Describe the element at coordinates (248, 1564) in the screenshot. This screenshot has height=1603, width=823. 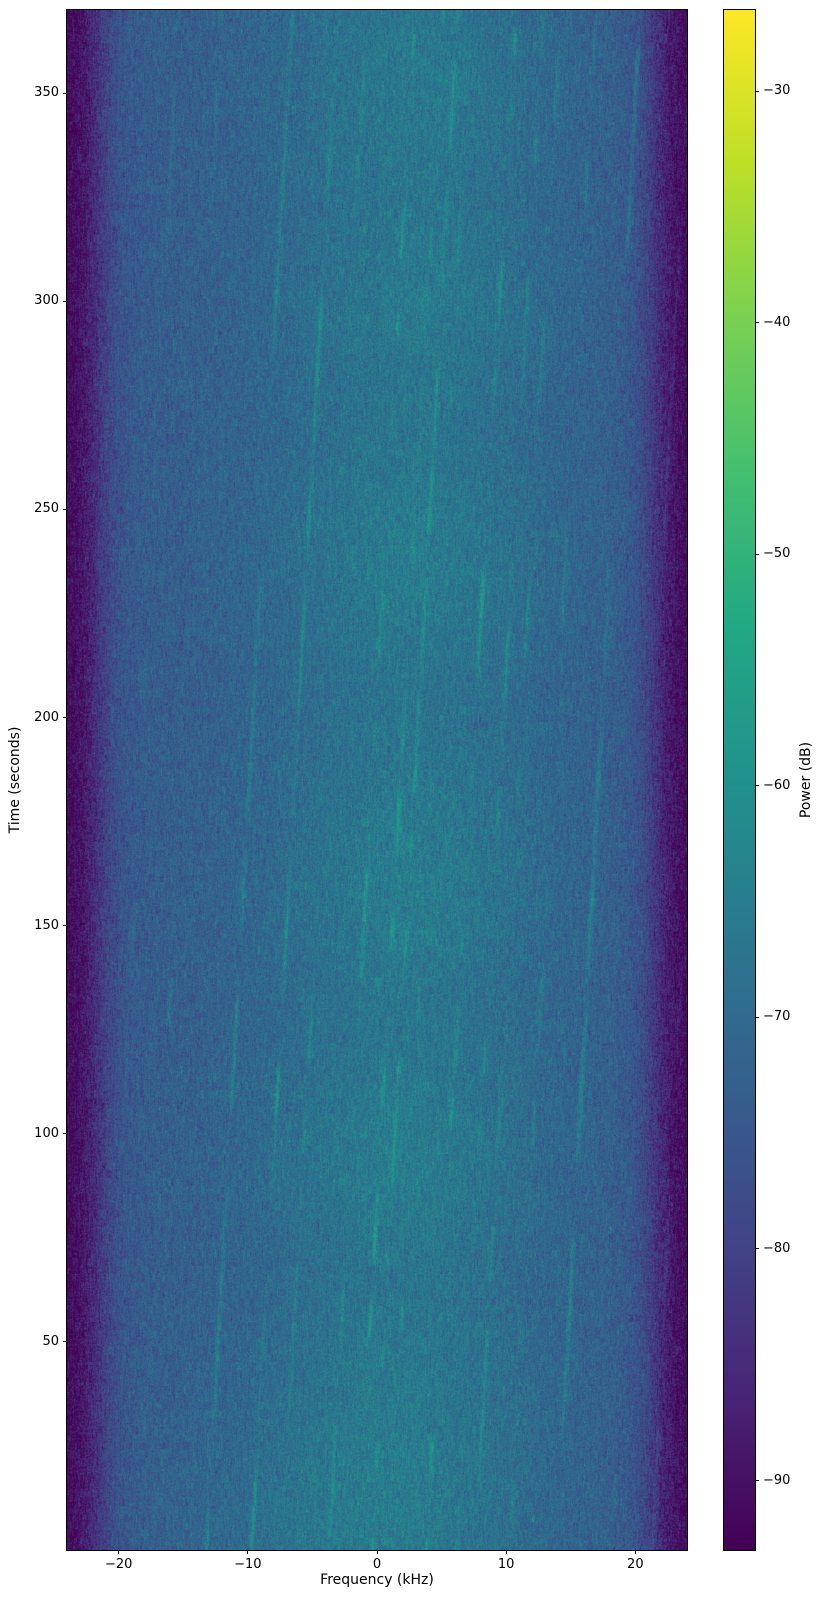
I see `x-tick-label: −10` at that location.